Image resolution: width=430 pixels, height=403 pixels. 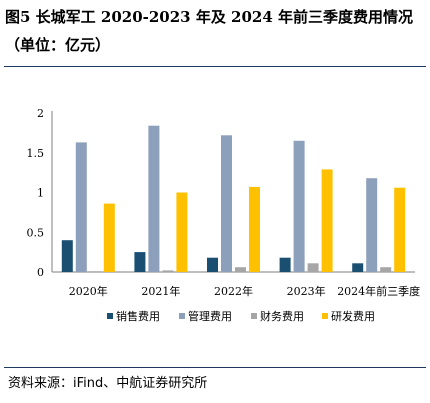 What do you see at coordinates (215, 66) in the screenshot?
I see `title-divider` at bounding box center [215, 66].